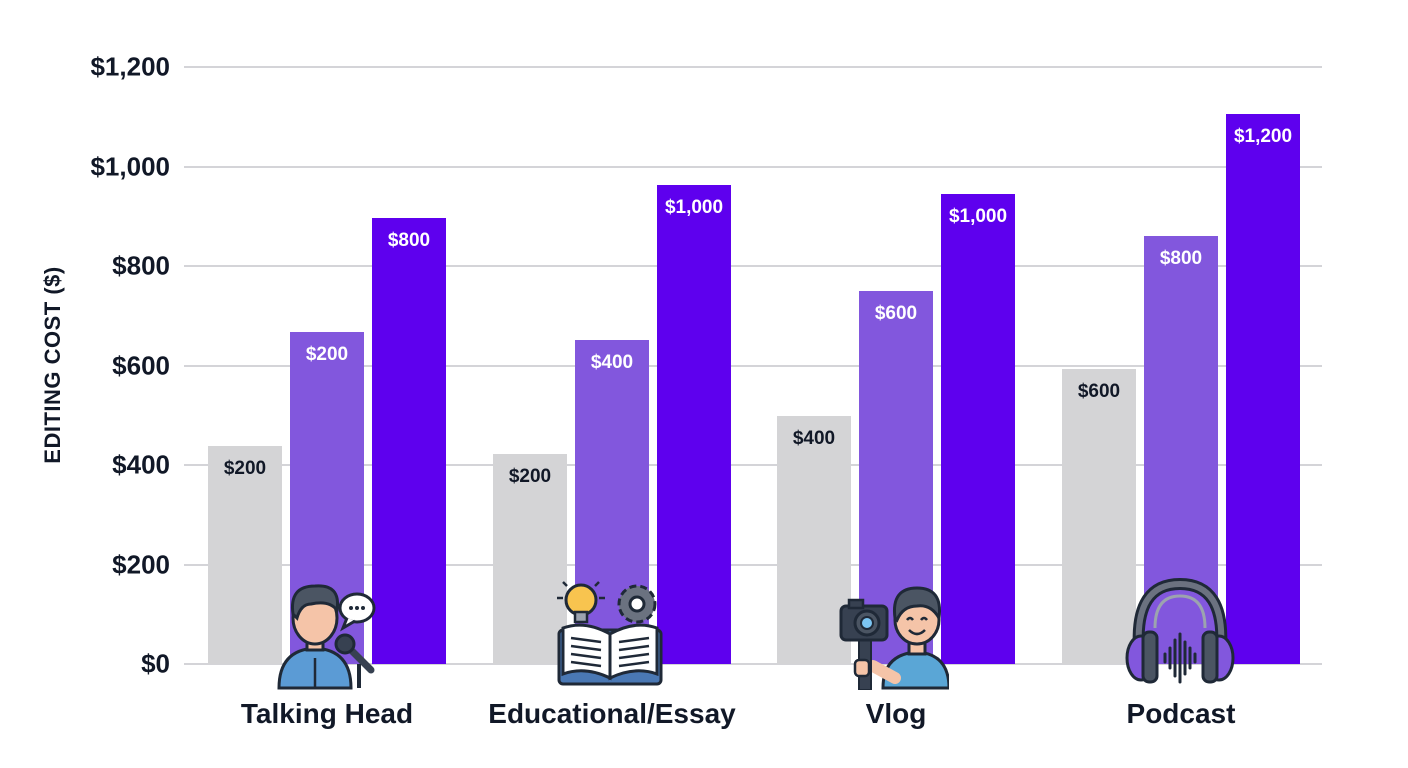  Describe the element at coordinates (895, 634) in the screenshot. I see `vlog-camera-icon` at that location.